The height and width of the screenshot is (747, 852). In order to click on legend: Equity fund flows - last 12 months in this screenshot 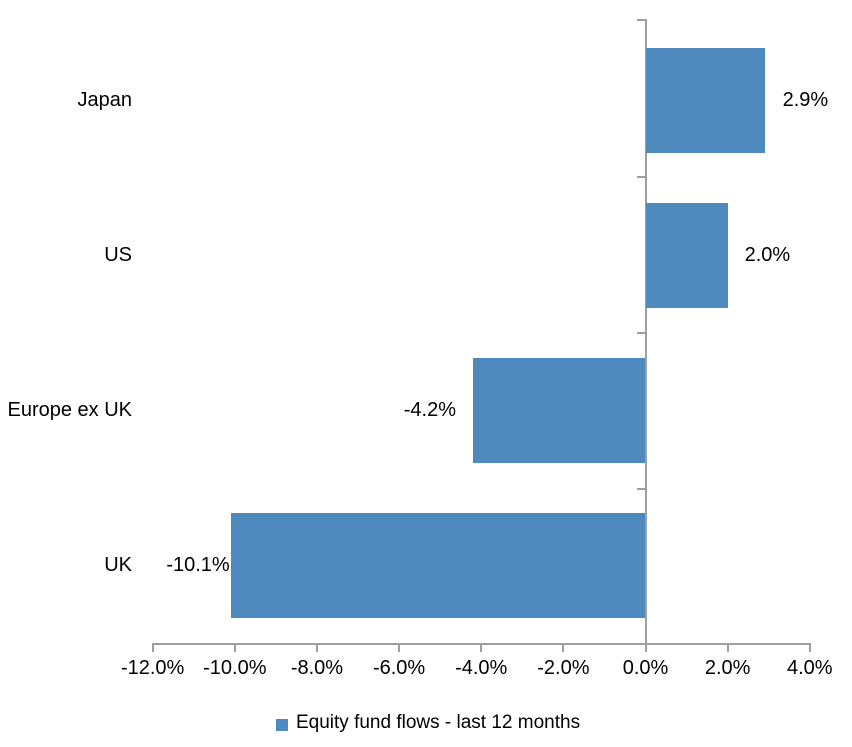, I will do `click(428, 723)`.